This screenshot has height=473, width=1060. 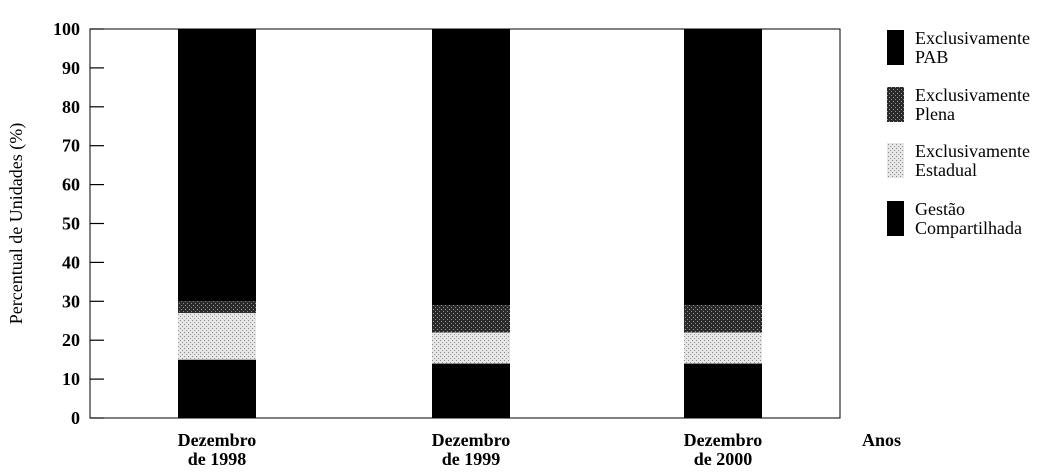 What do you see at coordinates (66, 29) in the screenshot?
I see `y-tick-label: 100` at bounding box center [66, 29].